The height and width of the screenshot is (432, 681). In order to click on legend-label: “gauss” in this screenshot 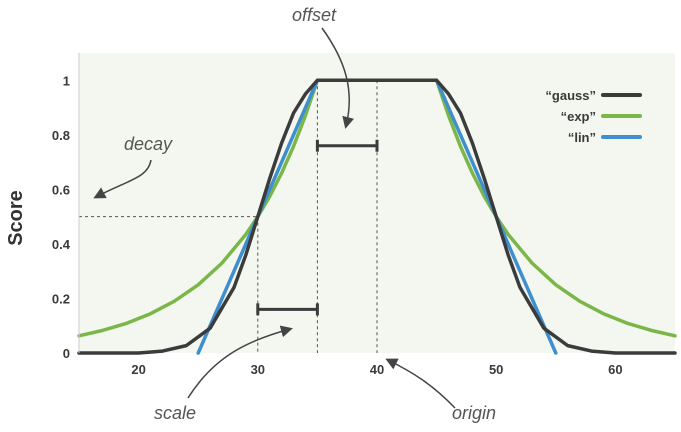, I will do `click(570, 95)`.